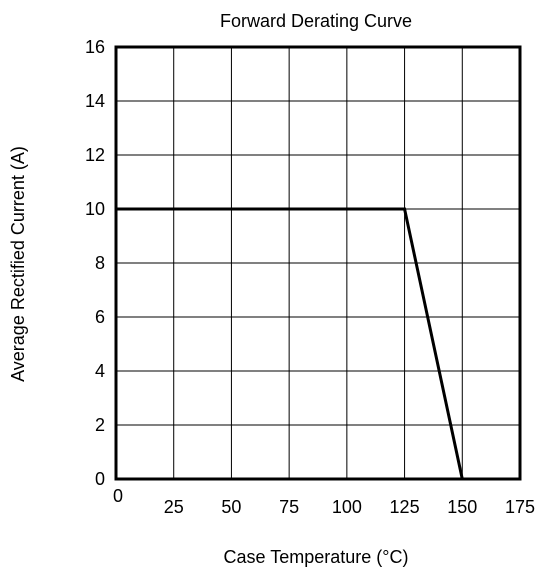  I want to click on x-axis-label: Case Temperature (°C), so click(316, 557).